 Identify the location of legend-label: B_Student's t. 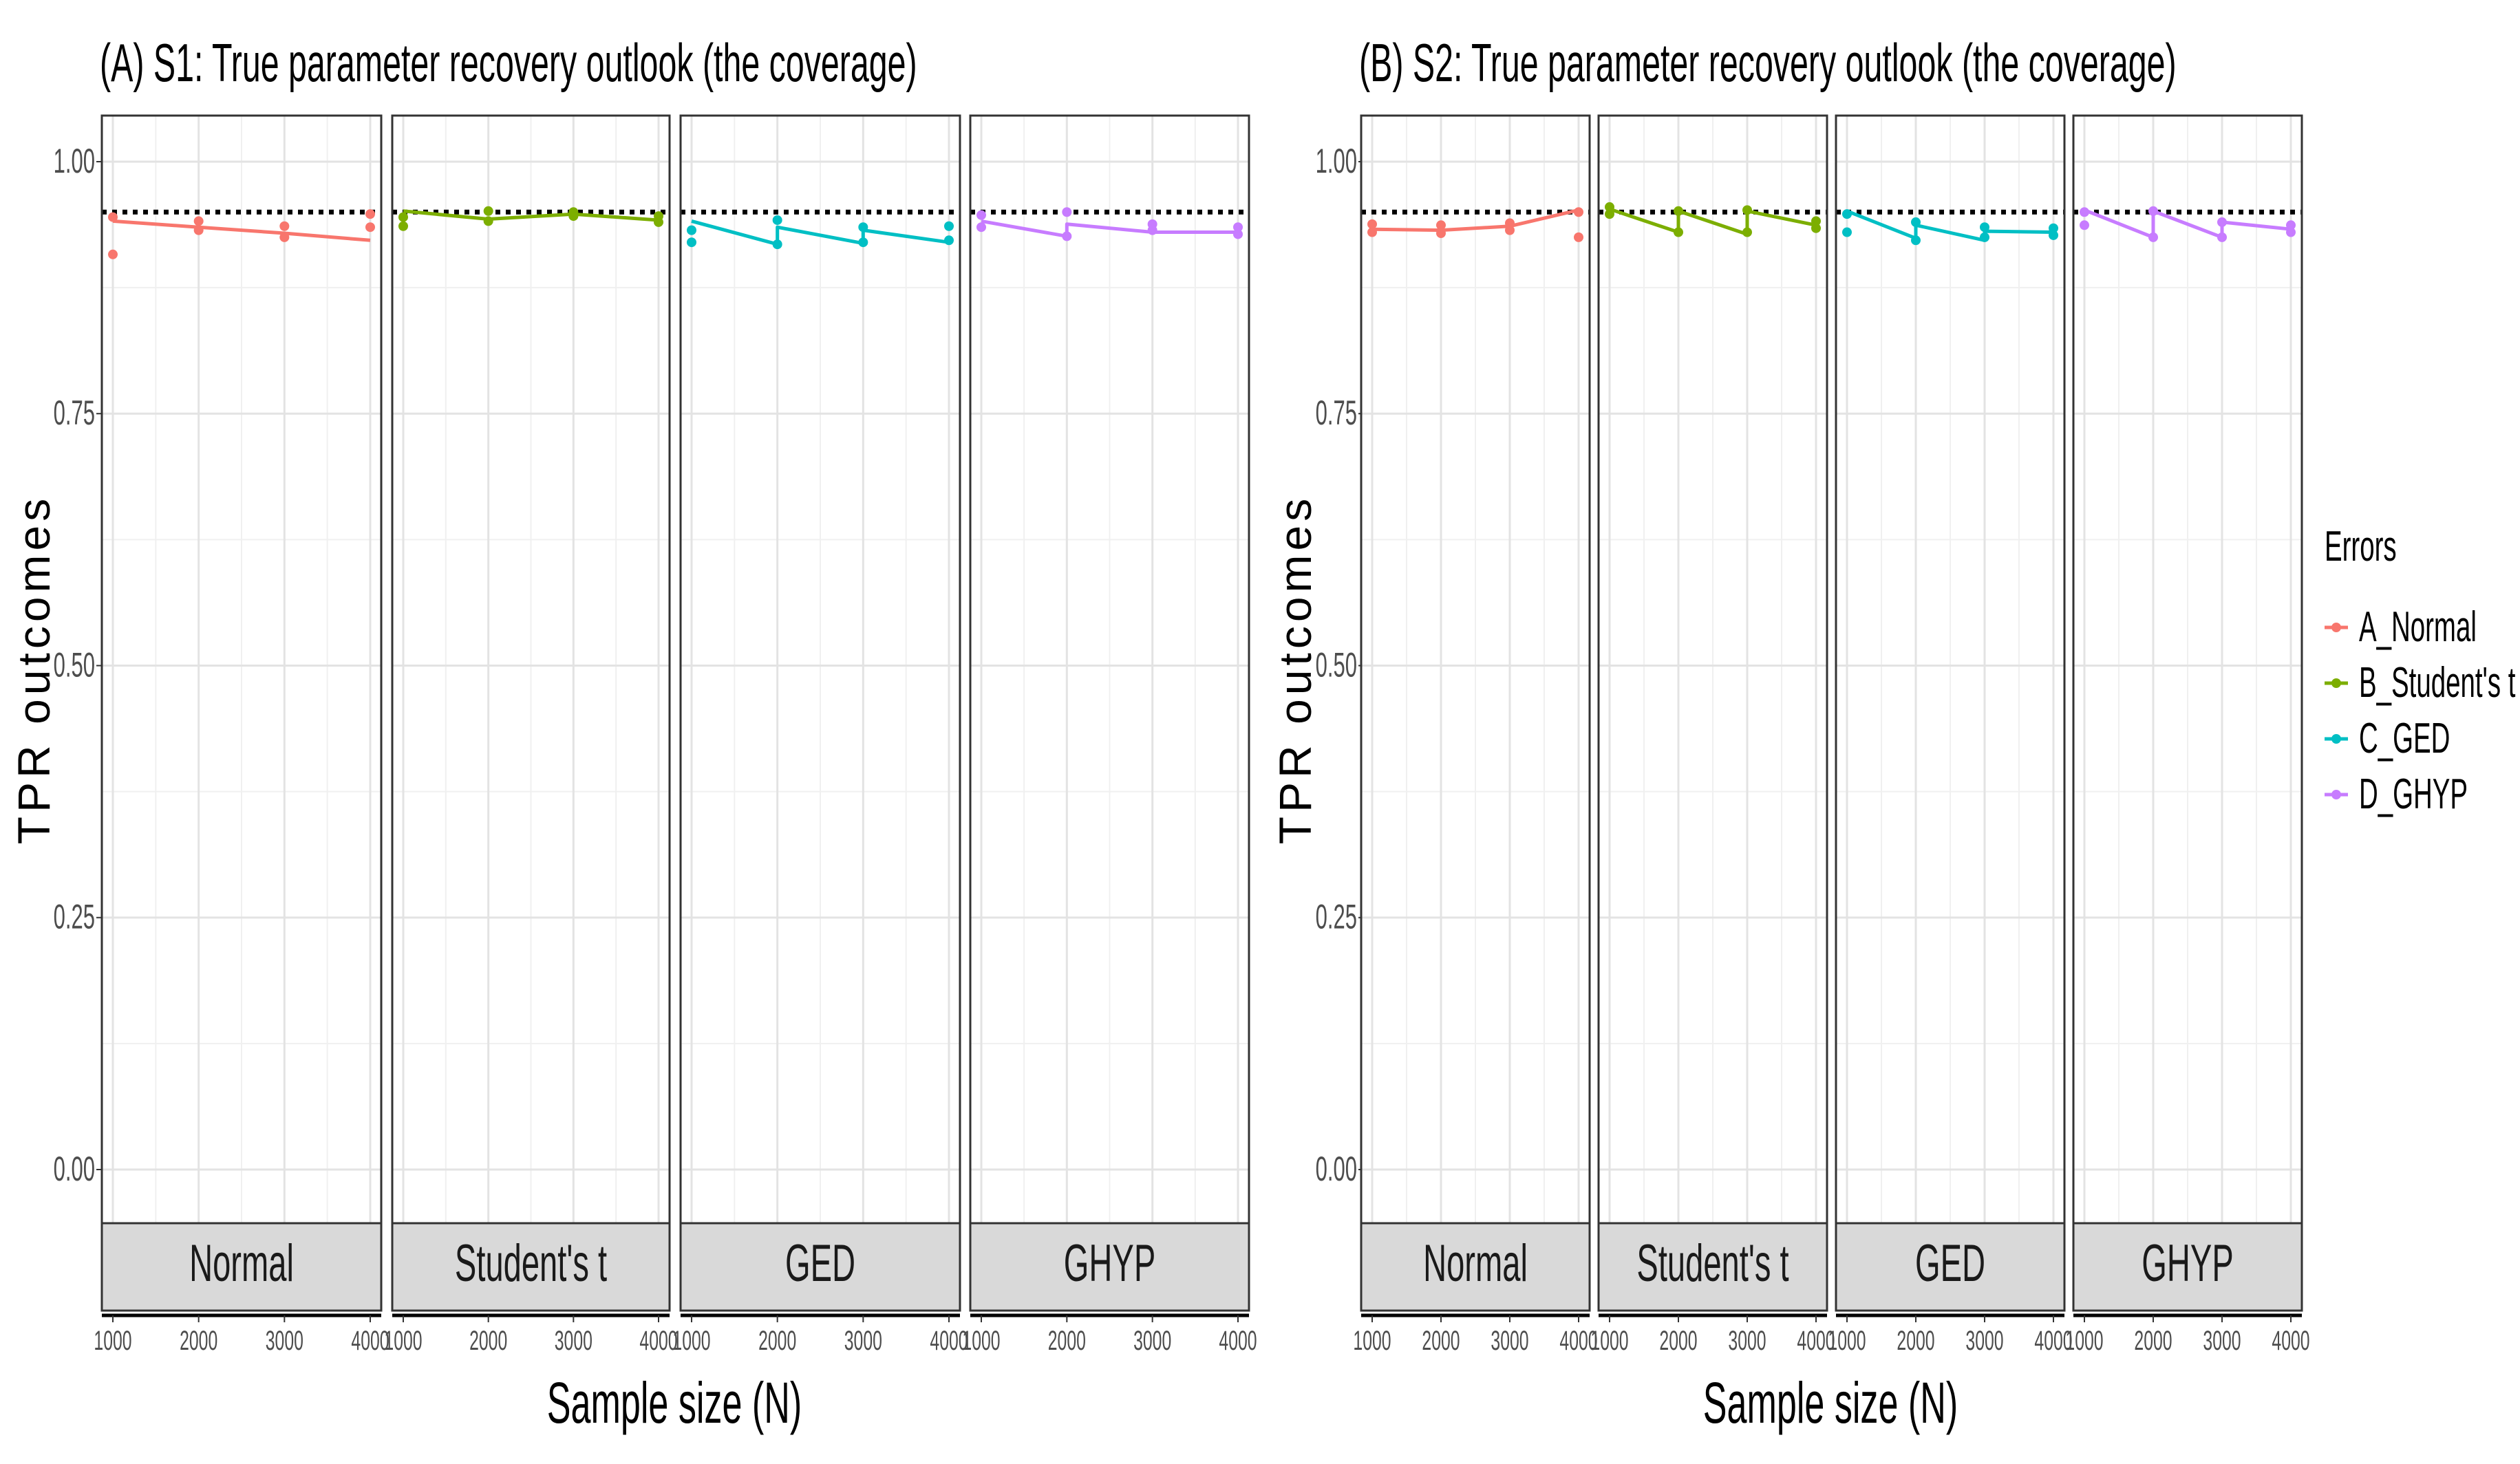
(2437, 682).